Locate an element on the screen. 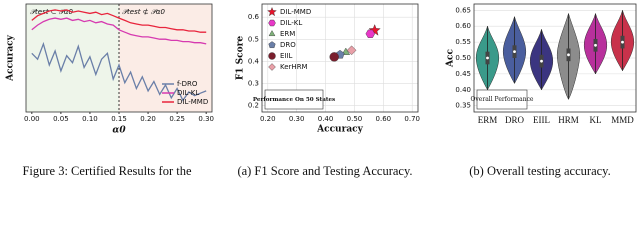 This screenshot has width=640, height=240. x-tick-label: MMD is located at coordinates (622, 120).